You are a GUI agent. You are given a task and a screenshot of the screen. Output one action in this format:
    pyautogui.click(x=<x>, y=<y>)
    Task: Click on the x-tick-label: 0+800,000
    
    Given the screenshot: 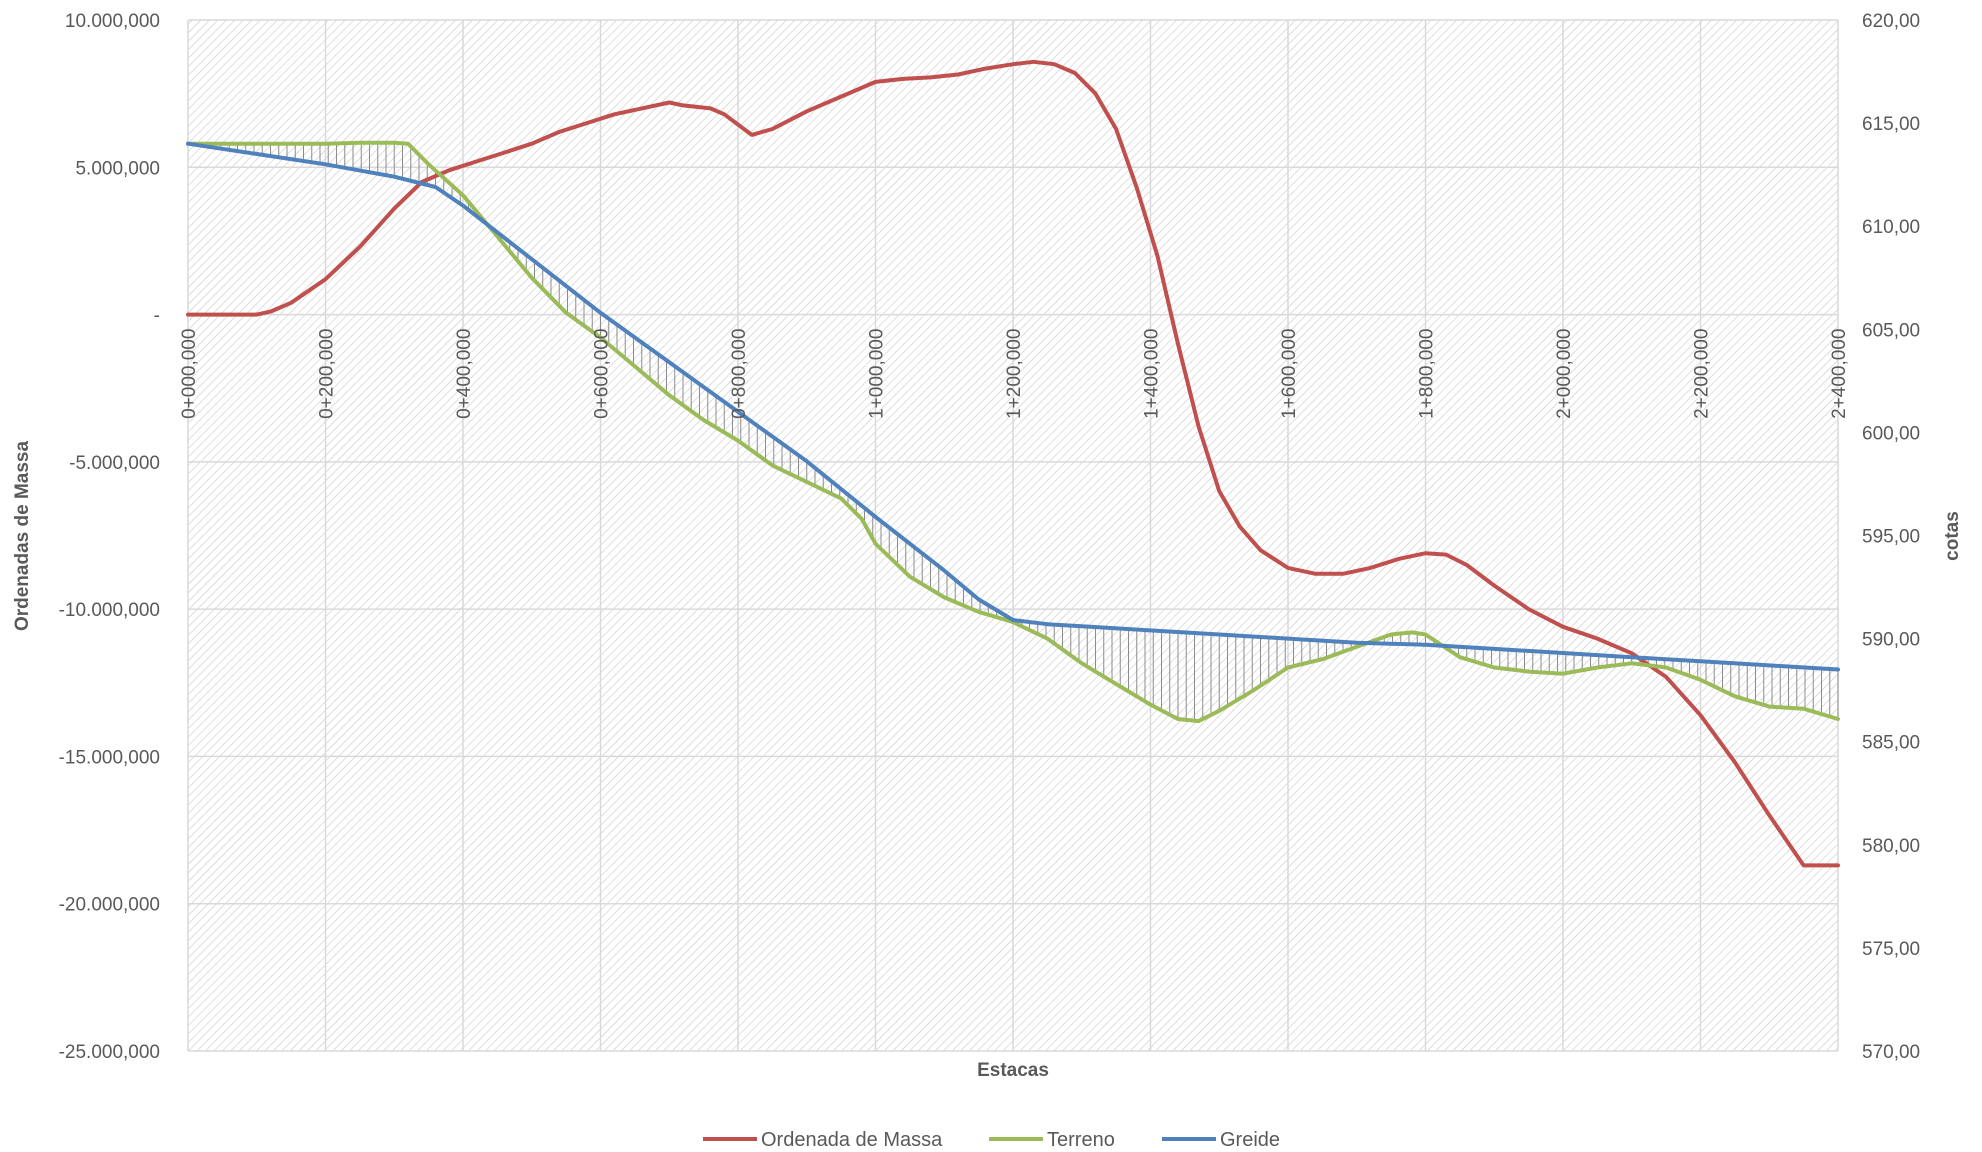 What is the action you would take?
    pyautogui.click(x=739, y=374)
    